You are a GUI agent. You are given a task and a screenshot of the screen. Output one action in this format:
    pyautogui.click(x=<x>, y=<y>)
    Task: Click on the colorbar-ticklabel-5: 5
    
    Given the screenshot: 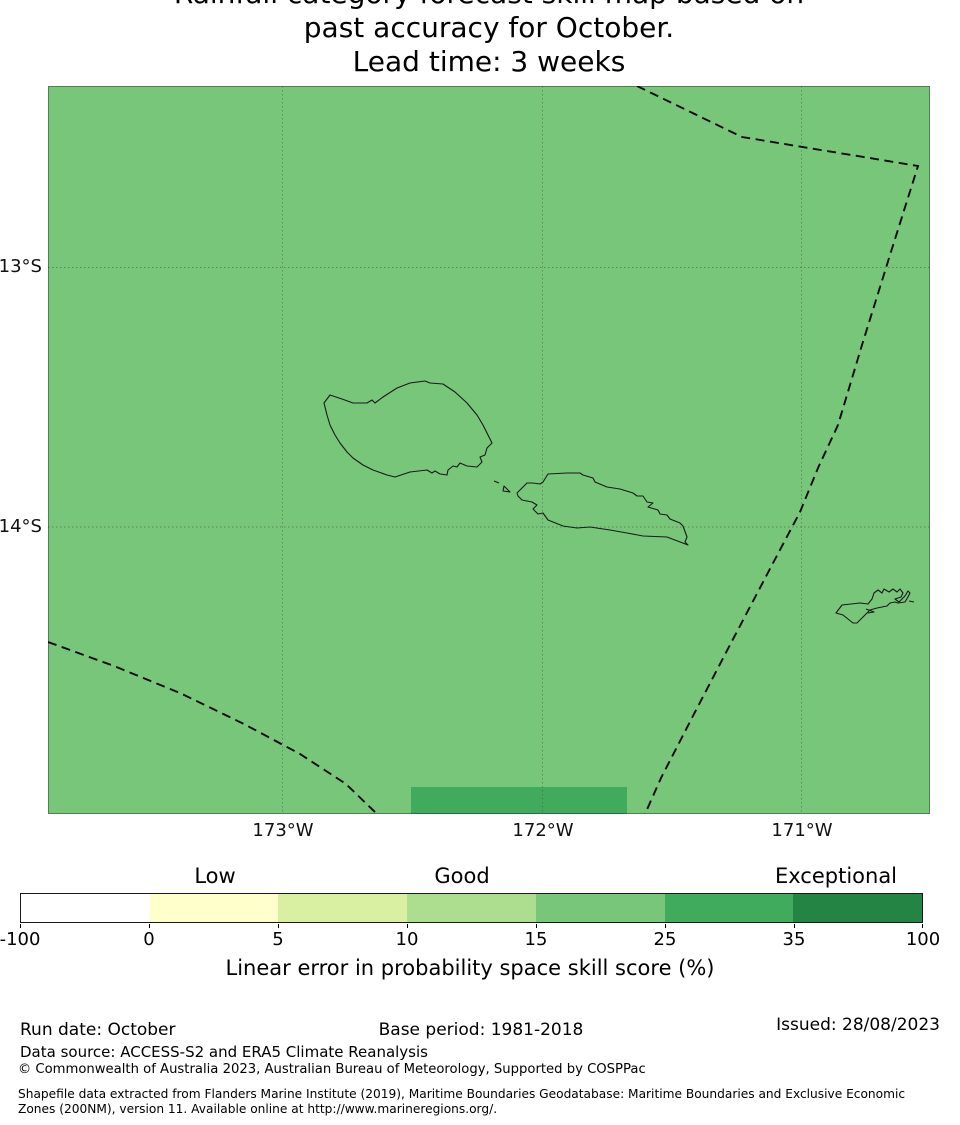 What is the action you would take?
    pyautogui.click(x=278, y=939)
    